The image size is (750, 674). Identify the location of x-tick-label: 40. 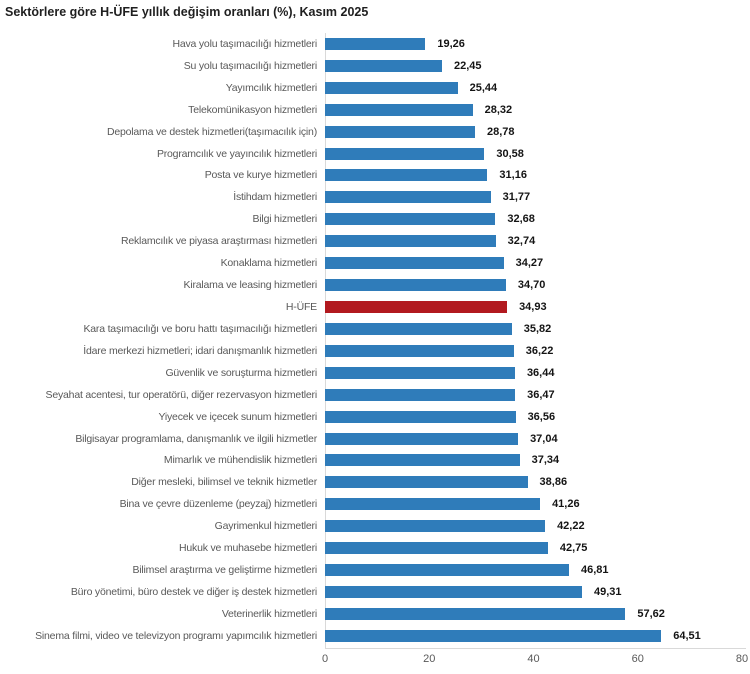
(533, 659).